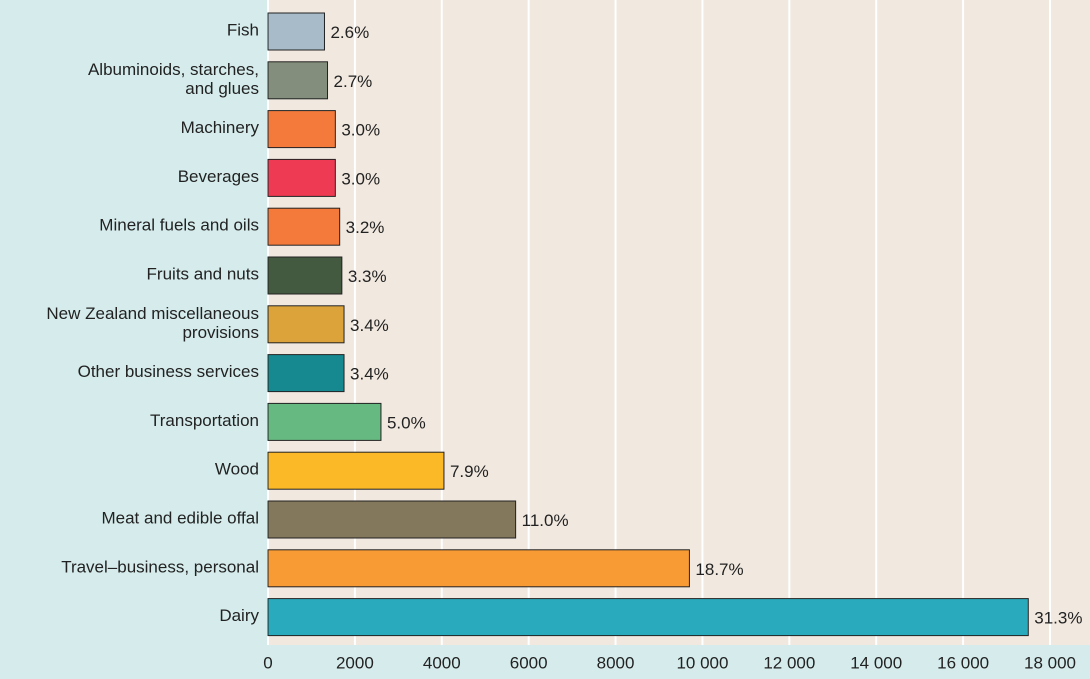 The width and height of the screenshot is (1090, 679). I want to click on x-tick-label: 8000, so click(616, 662).